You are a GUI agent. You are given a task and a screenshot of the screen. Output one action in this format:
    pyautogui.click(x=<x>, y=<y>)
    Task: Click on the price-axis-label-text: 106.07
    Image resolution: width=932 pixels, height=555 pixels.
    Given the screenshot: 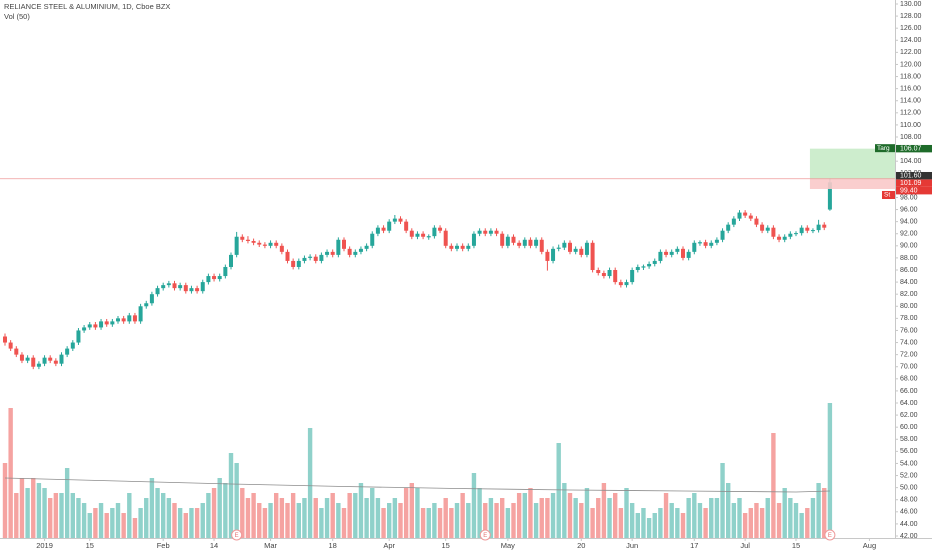 What is the action you would take?
    pyautogui.click(x=911, y=149)
    